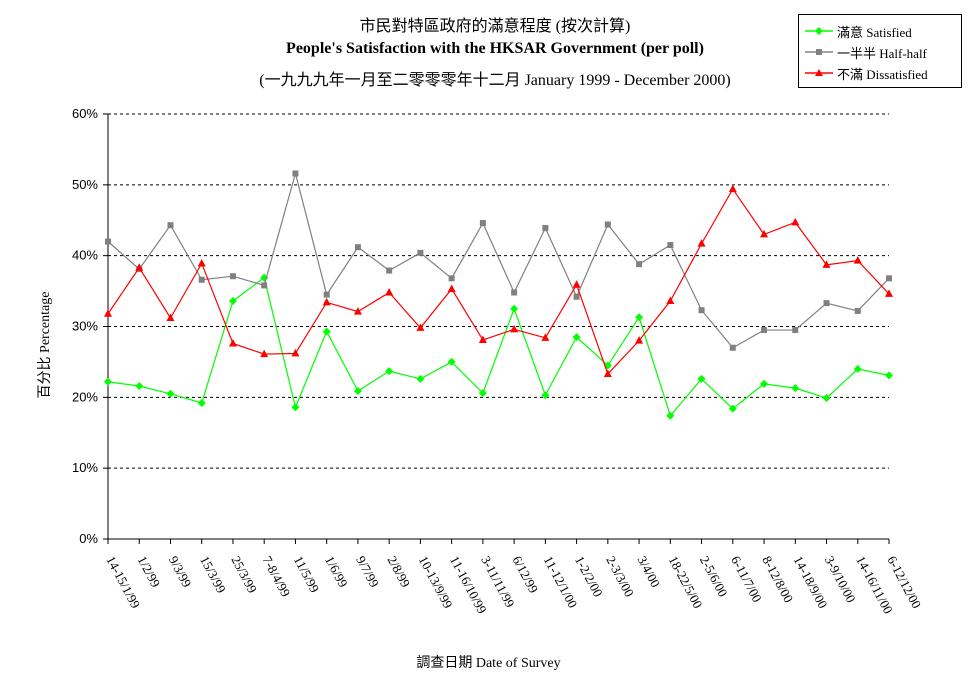 The image size is (977, 681). Describe the element at coordinates (85, 255) in the screenshot. I see `y-tick-label: 40%` at that location.